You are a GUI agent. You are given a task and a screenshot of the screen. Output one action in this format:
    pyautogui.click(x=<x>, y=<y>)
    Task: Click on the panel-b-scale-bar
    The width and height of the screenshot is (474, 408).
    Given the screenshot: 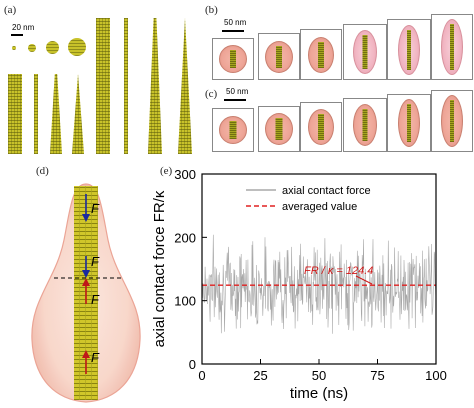 What is the action you would take?
    pyautogui.click(x=233, y=31)
    